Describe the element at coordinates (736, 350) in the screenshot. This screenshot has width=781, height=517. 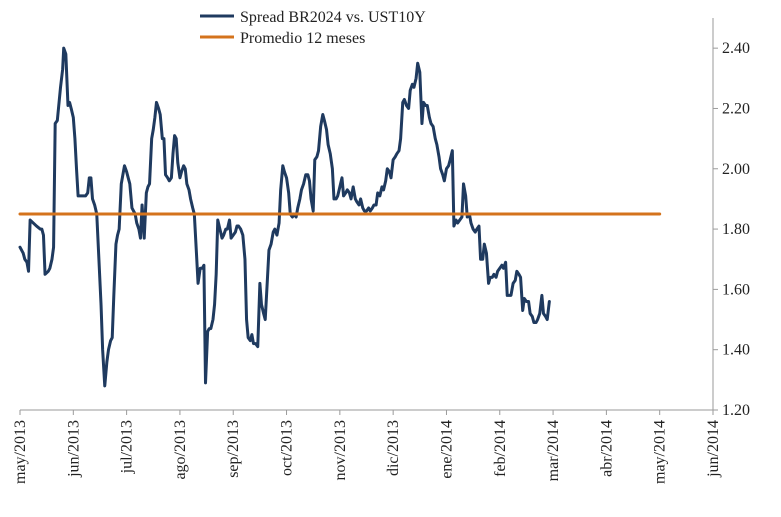
I see `y-tick-label: 1.40` at that location.